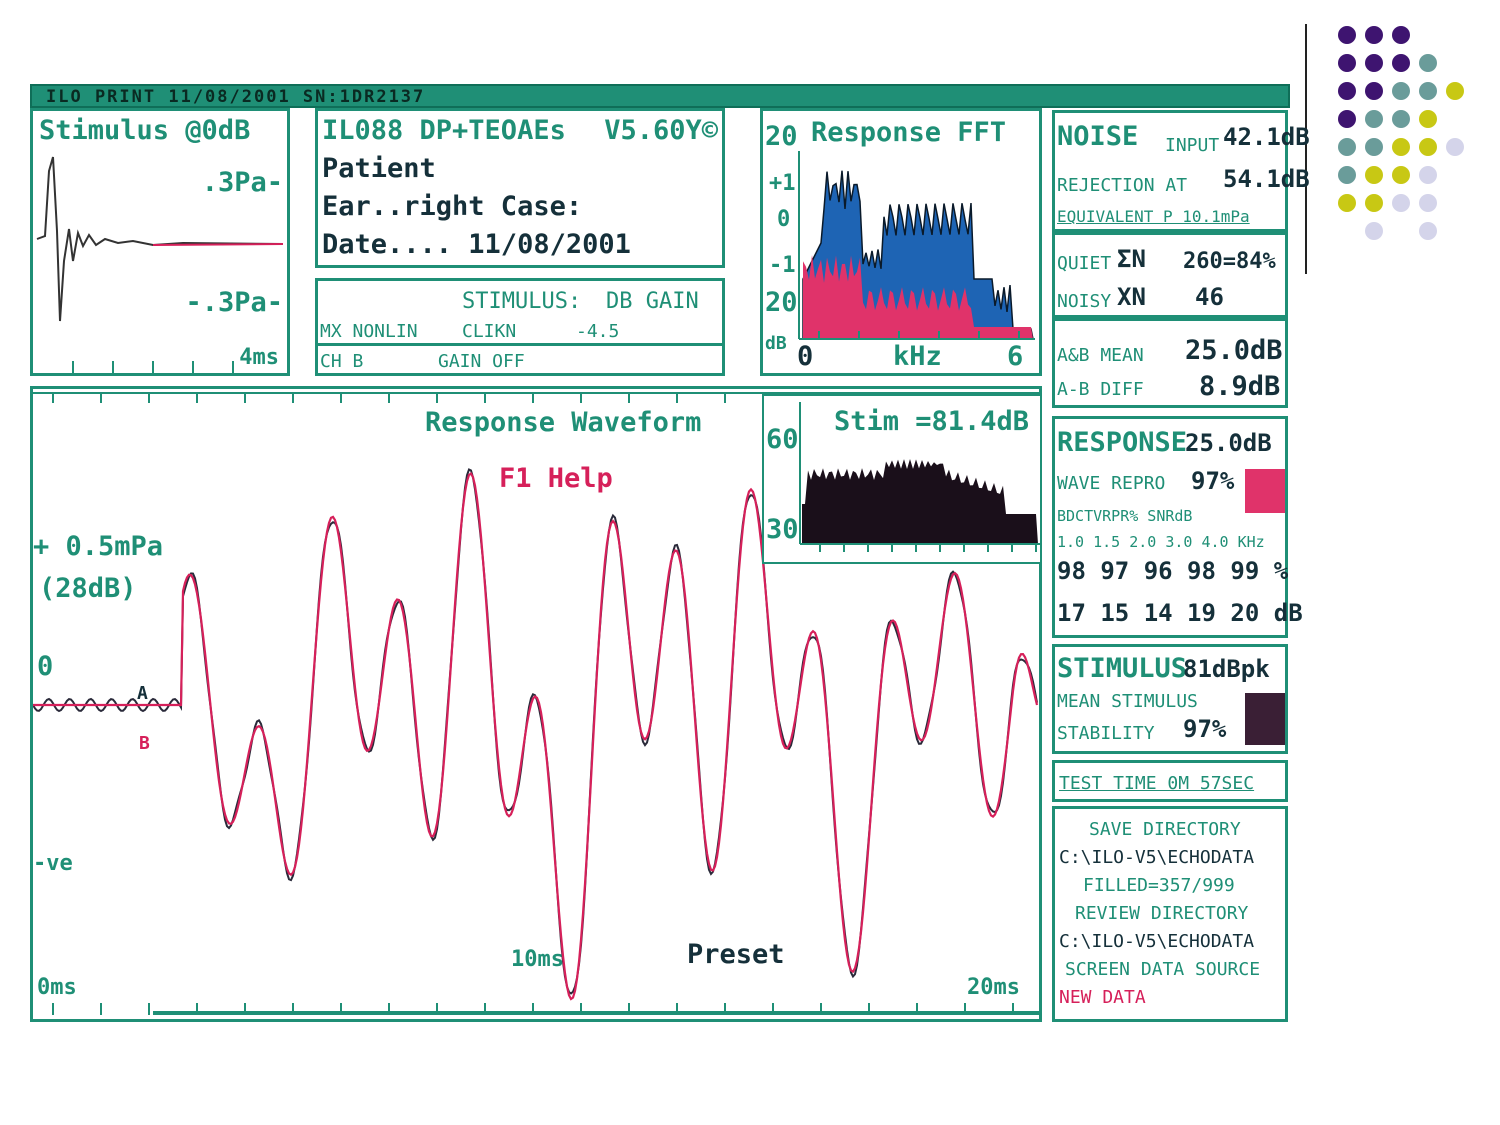 Image resolution: width=1500 pixels, height=1125 pixels. What do you see at coordinates (598, 331) in the screenshot?
I see `gain-value: -4.5` at bounding box center [598, 331].